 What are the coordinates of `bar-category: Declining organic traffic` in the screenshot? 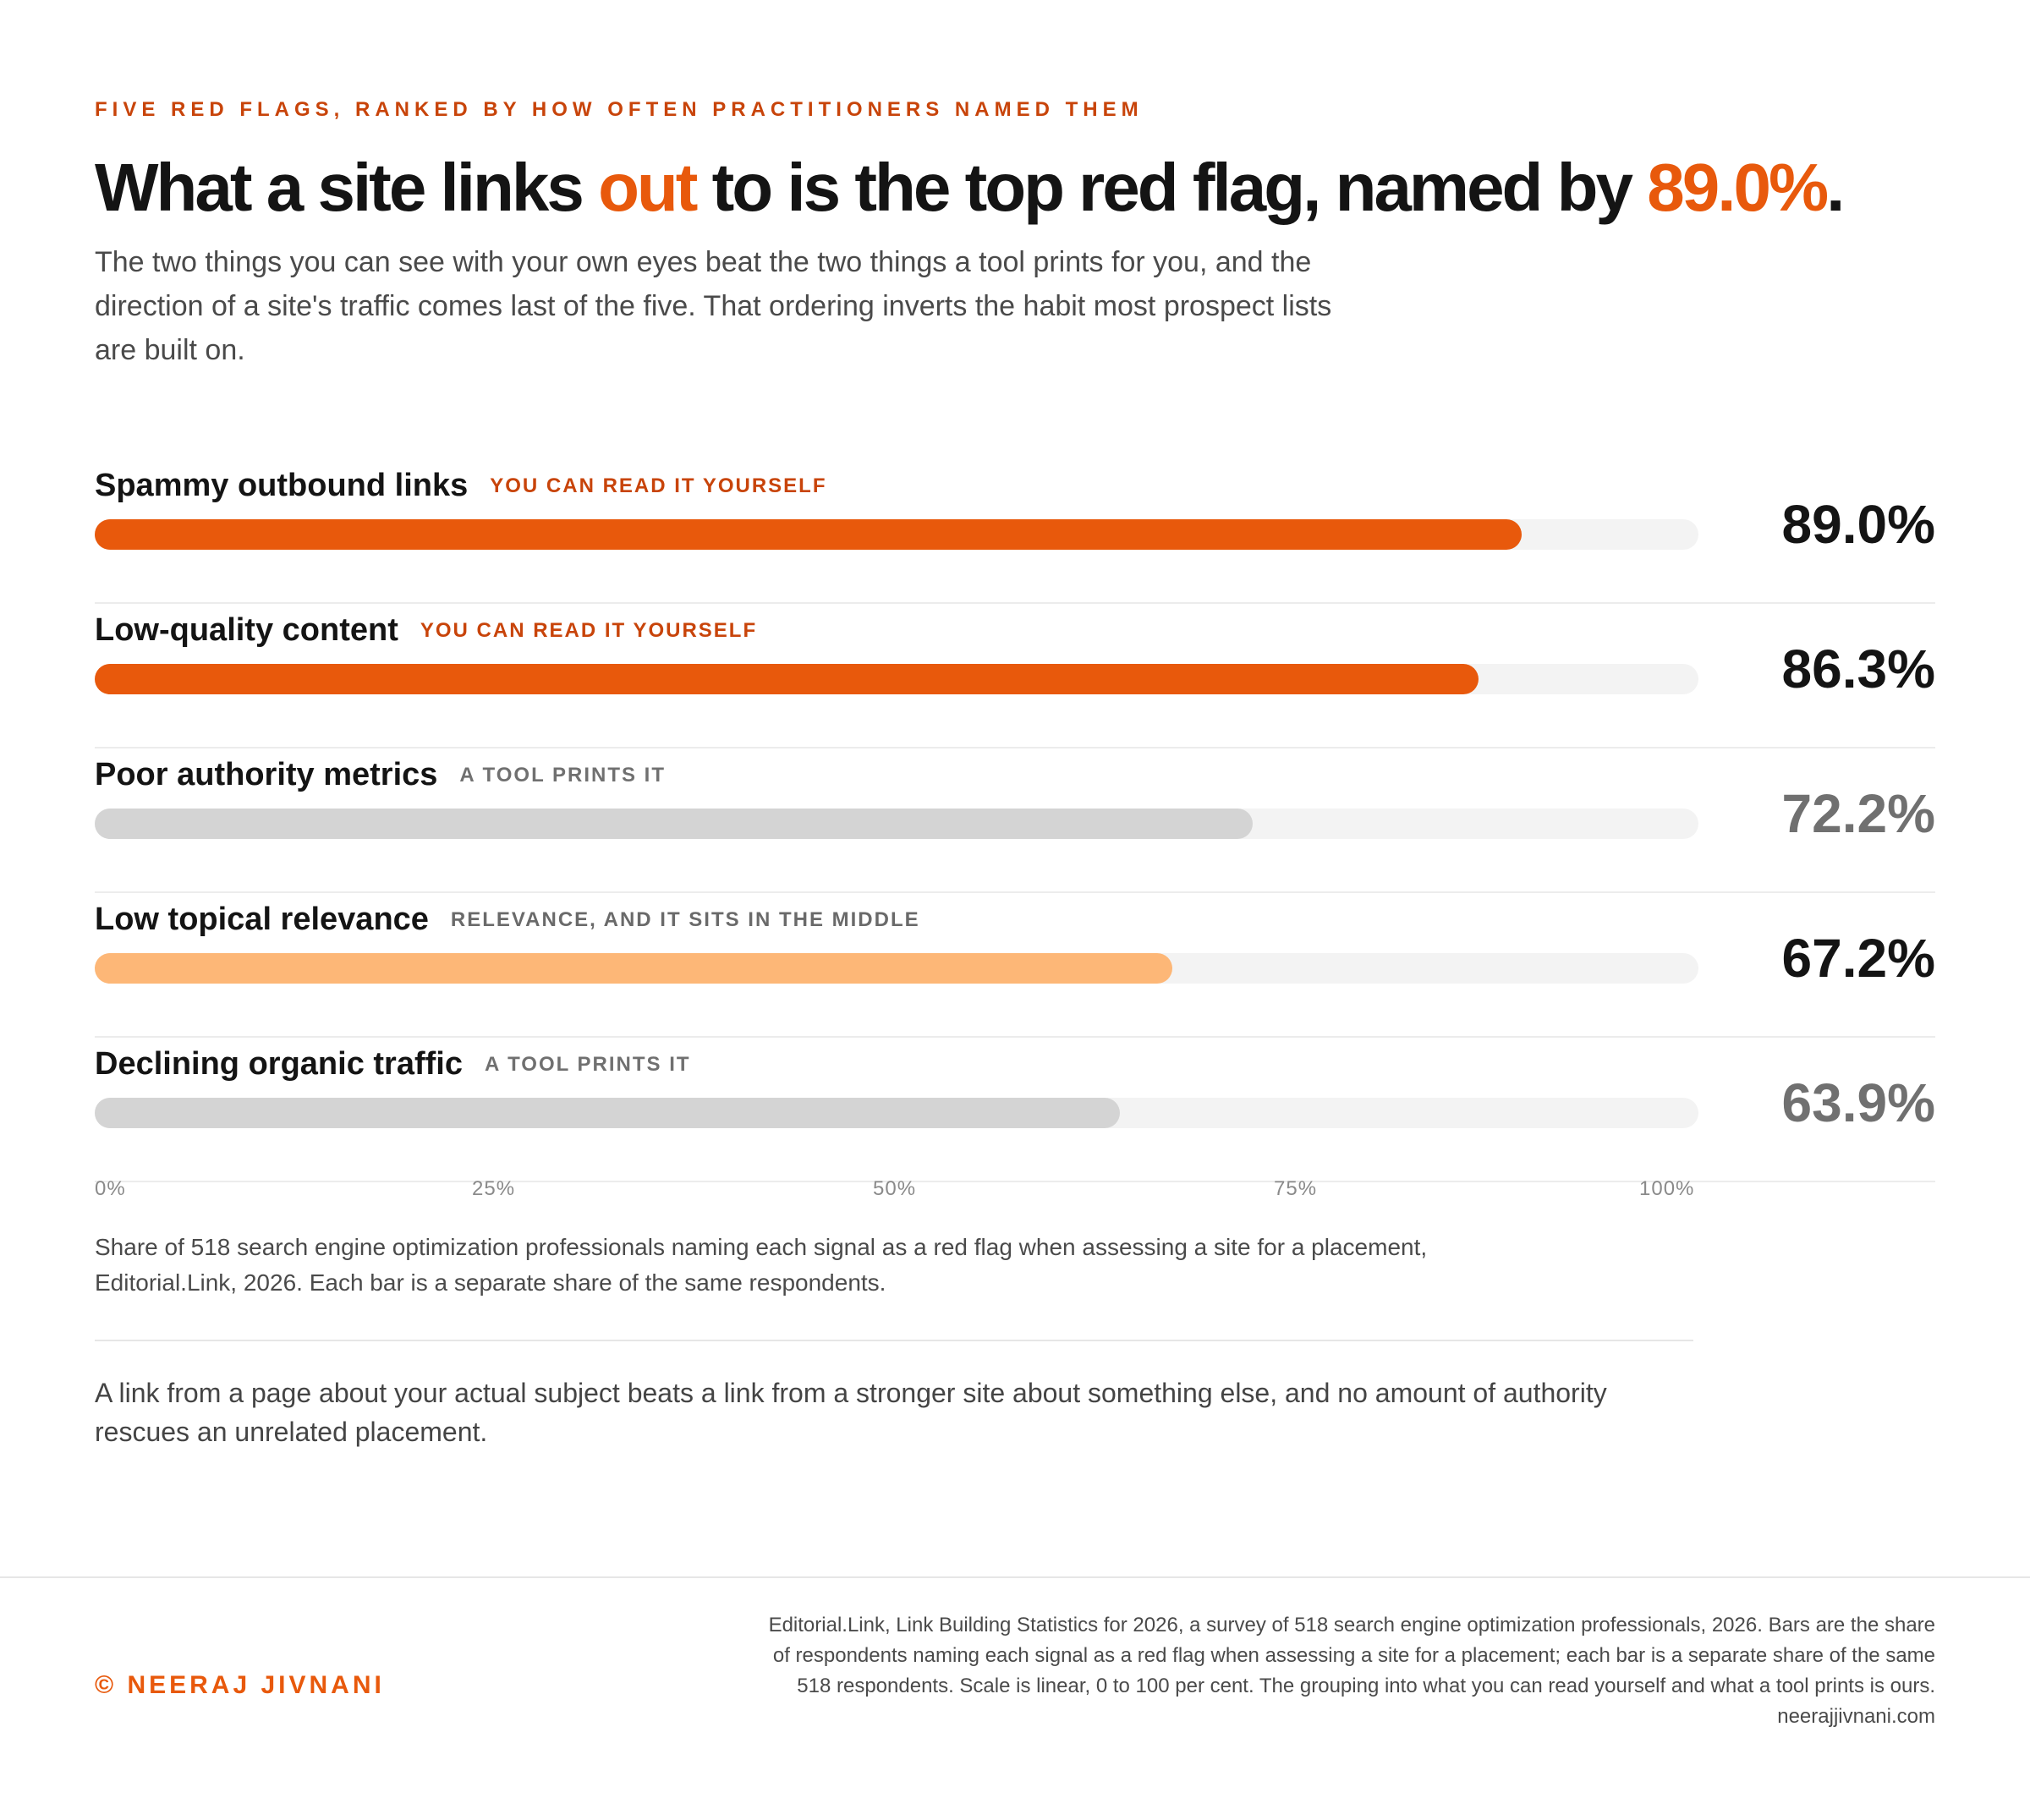 It's located at (279, 1064).